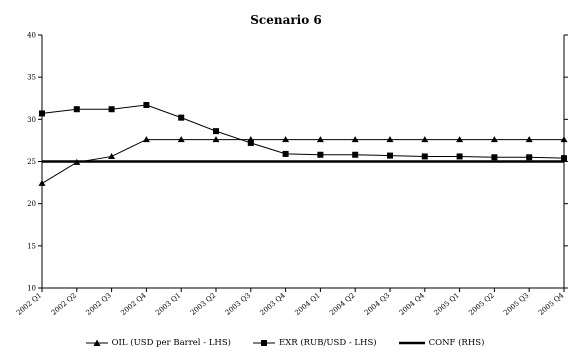 The height and width of the screenshot is (358, 570). I want to click on x-tick-label: 2003 Q1, so click(168, 304).